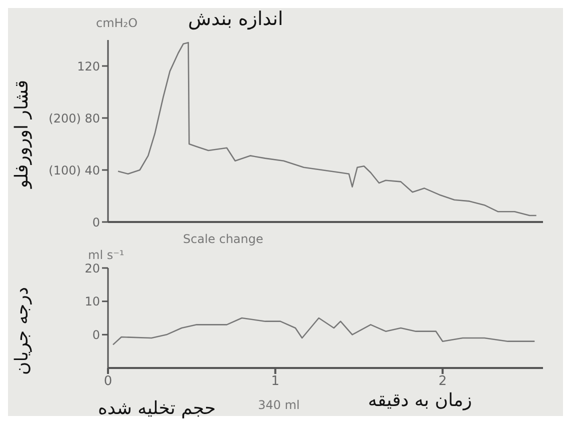 This screenshot has height=423, width=571. What do you see at coordinates (106, 255) in the screenshot?
I see `text: ml s⁻¹` at bounding box center [106, 255].